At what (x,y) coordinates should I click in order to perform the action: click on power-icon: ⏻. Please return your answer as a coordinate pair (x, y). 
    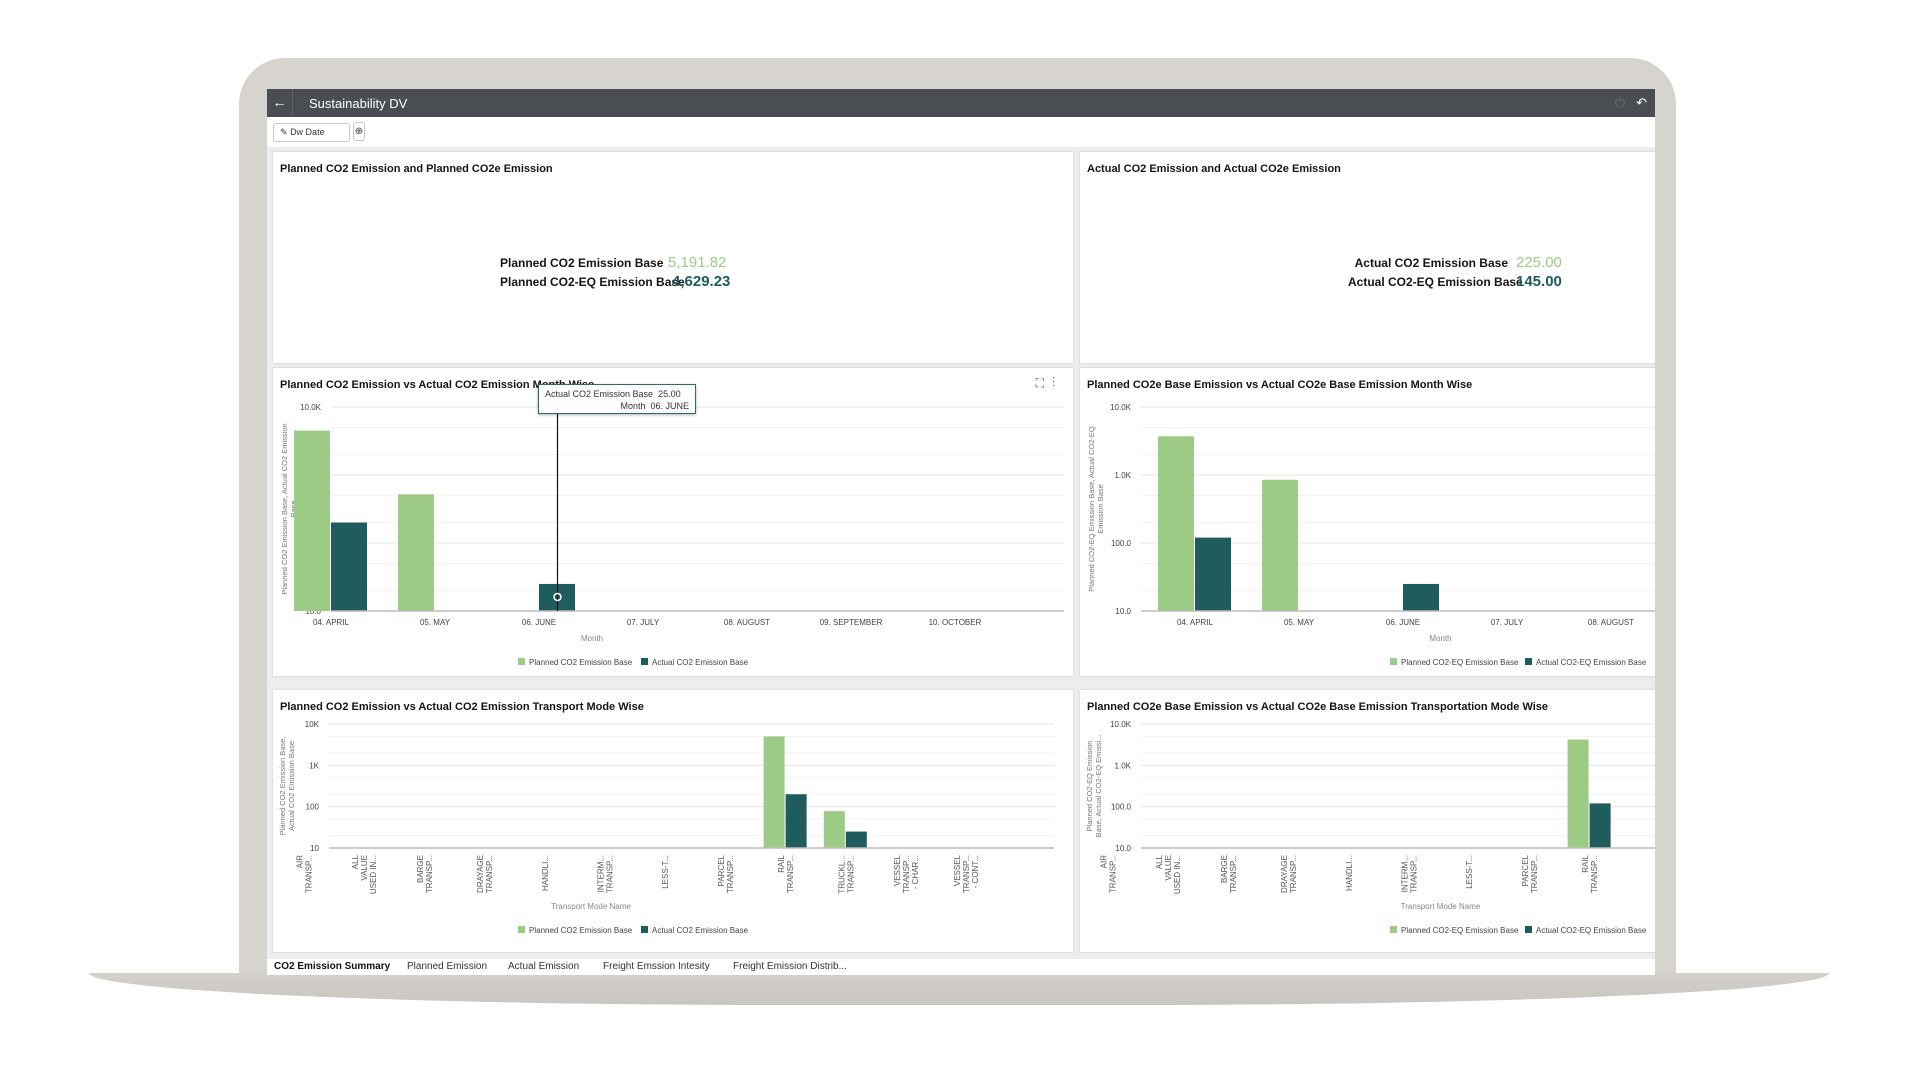
    Looking at the image, I should click on (1619, 102).